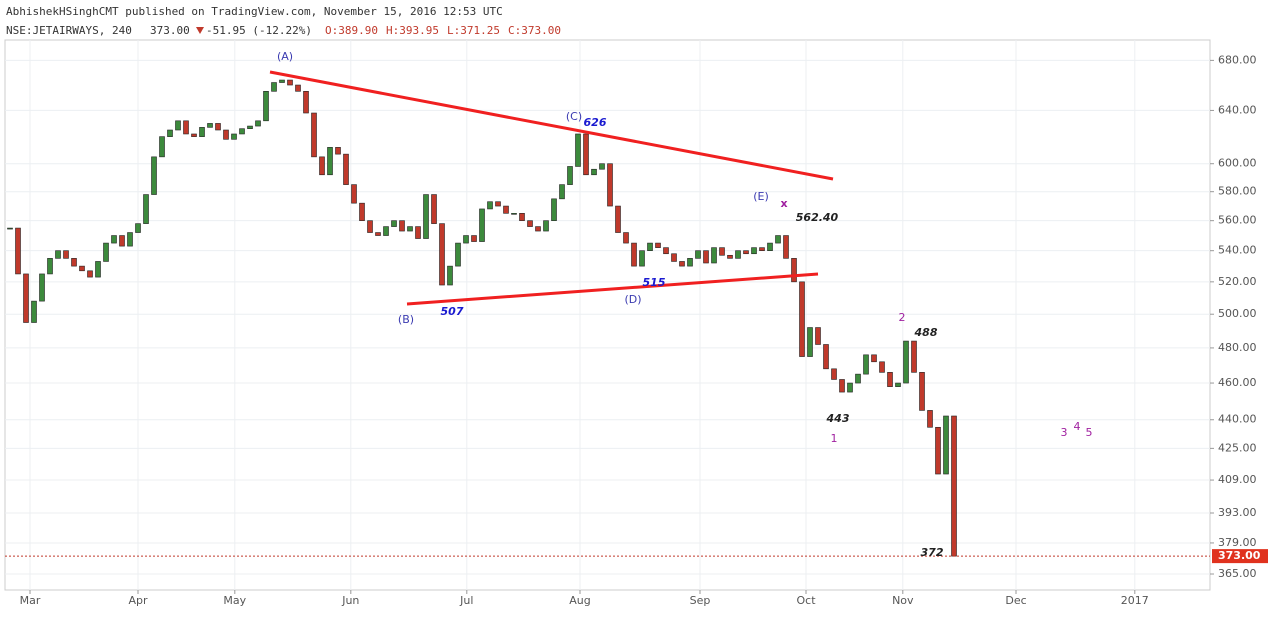 The image size is (1270, 618). I want to click on annotation: 2, so click(902, 317).